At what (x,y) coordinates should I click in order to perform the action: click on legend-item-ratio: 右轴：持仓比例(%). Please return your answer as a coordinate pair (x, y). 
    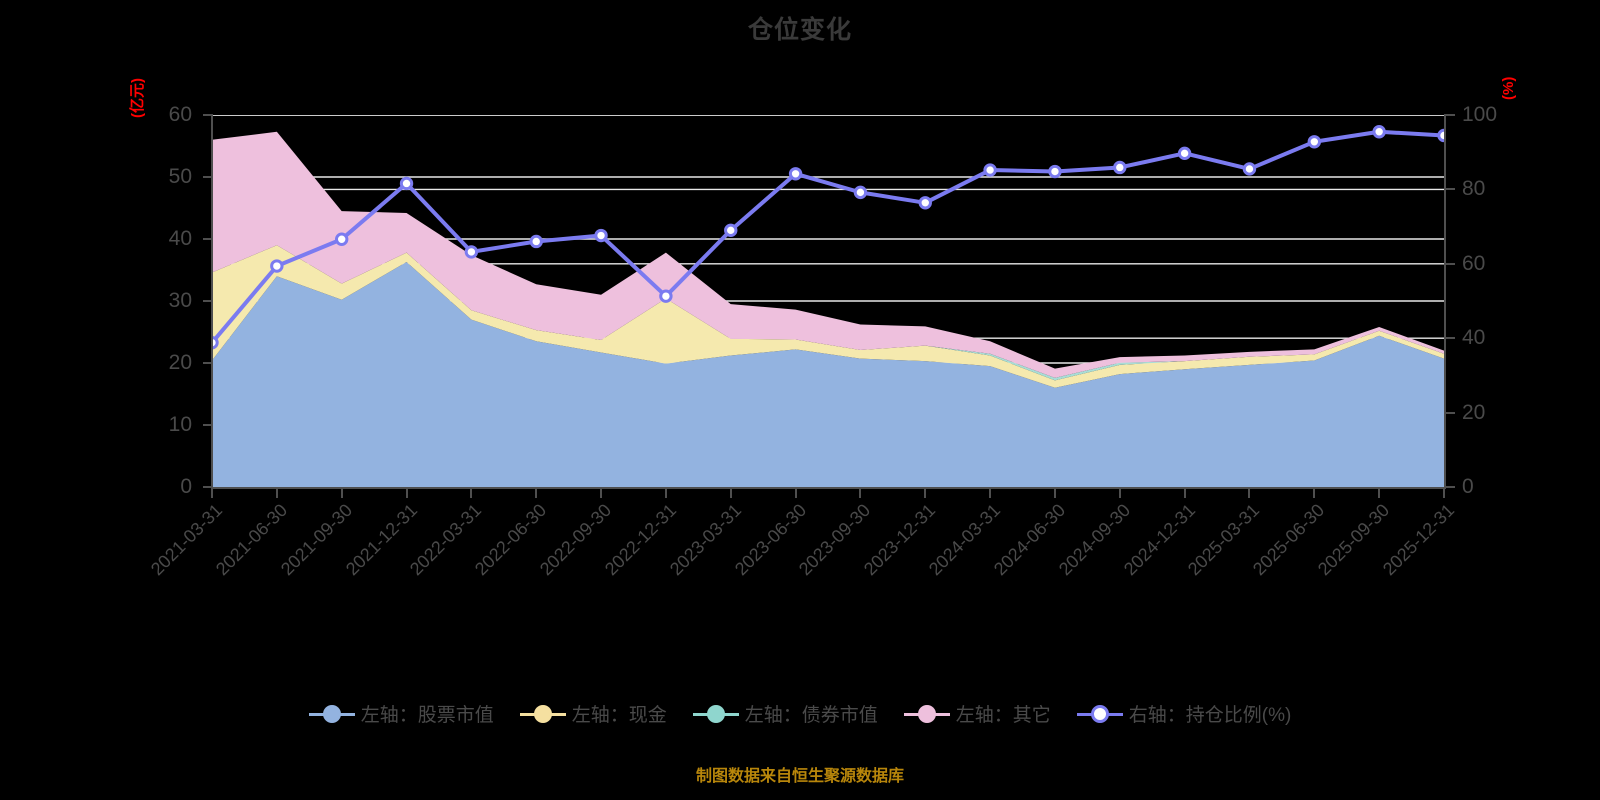
    Looking at the image, I should click on (1184, 713).